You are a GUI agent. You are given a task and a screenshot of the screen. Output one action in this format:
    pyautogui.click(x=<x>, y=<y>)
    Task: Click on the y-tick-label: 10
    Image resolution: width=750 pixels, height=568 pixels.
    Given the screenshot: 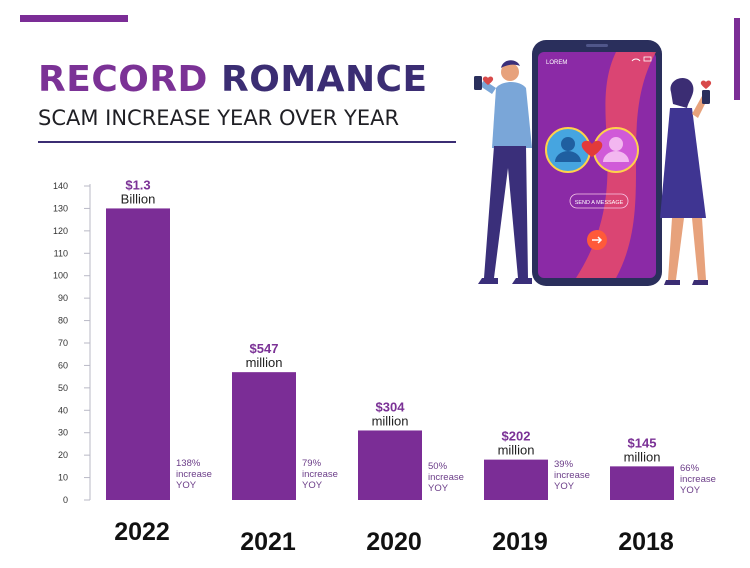 What is the action you would take?
    pyautogui.click(x=63, y=478)
    